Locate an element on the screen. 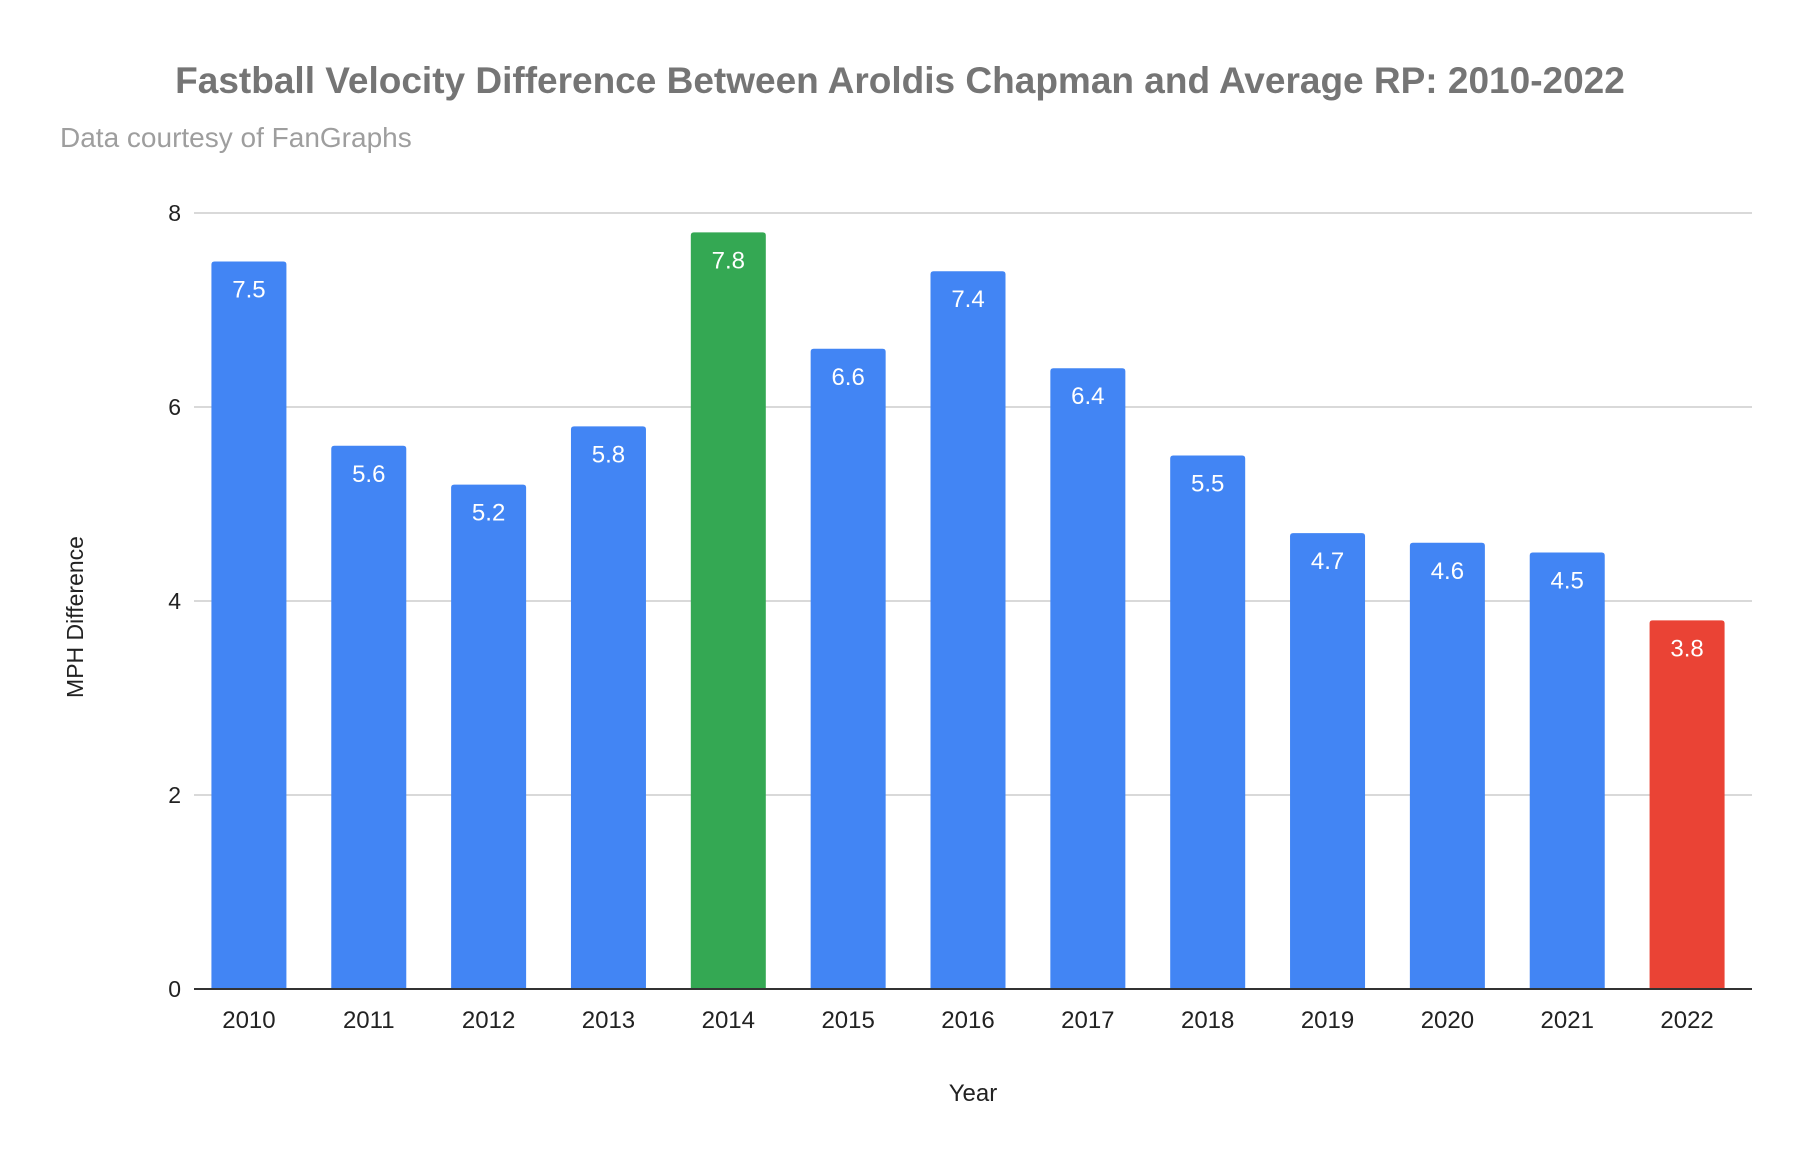 This screenshot has height=1161, width=1800. bar-2015 is located at coordinates (848, 668).